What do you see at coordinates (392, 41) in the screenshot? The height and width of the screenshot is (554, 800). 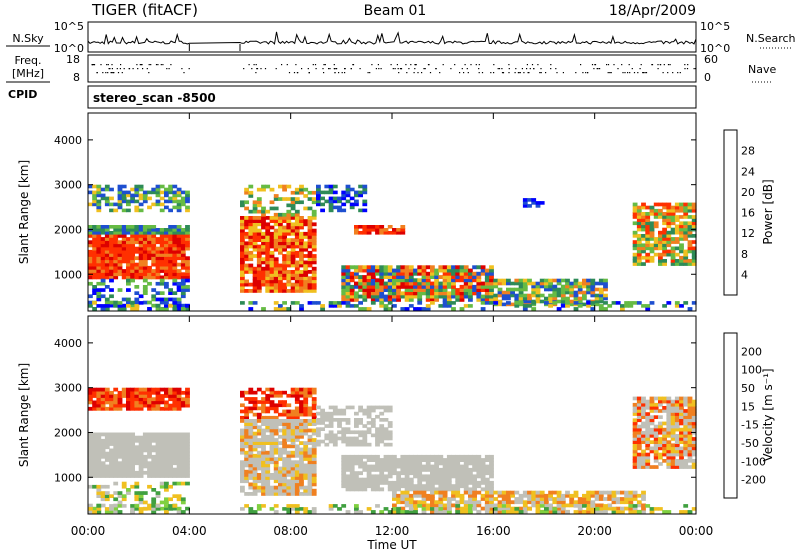 I see `nsky-trace` at bounding box center [392, 41].